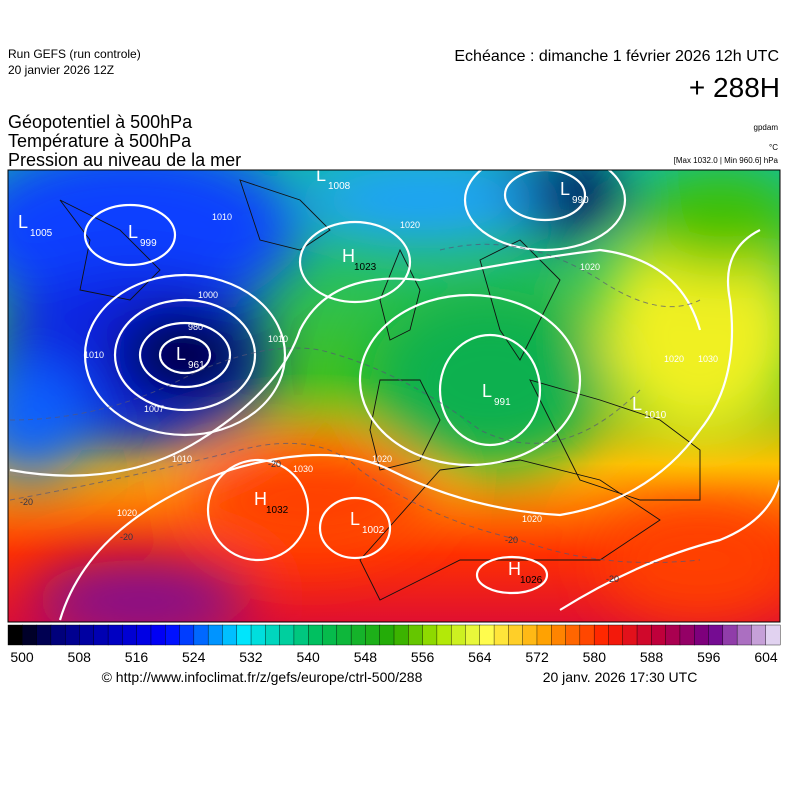 This screenshot has width=788, height=794. What do you see at coordinates (80, 657) in the screenshot?
I see `colorbar-tick-label: 508` at bounding box center [80, 657].